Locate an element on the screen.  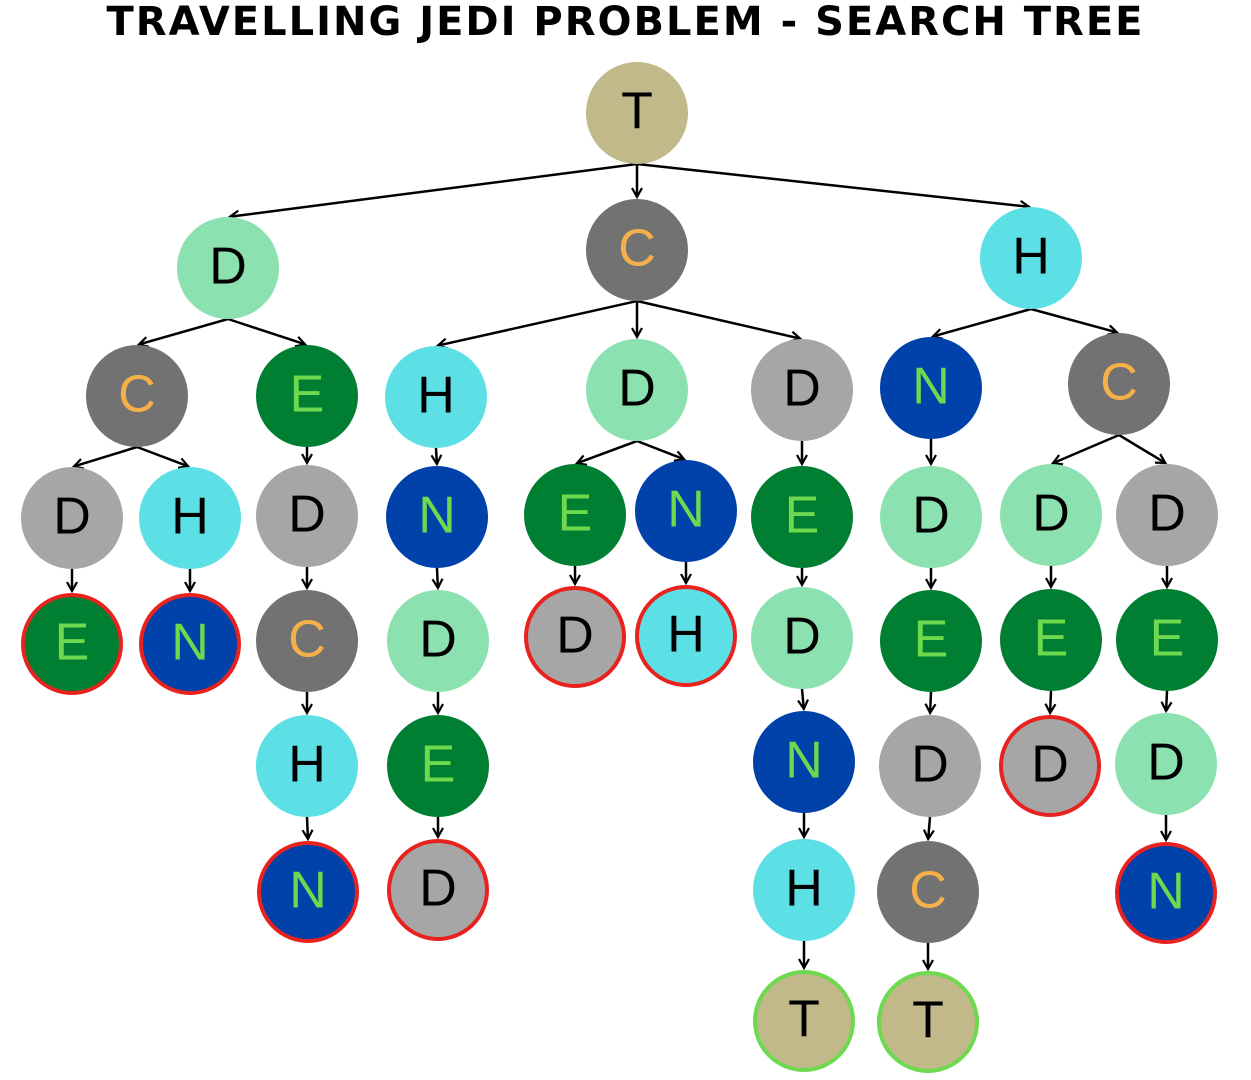
tree-node-d-n24: D is located at coordinates (802, 390).